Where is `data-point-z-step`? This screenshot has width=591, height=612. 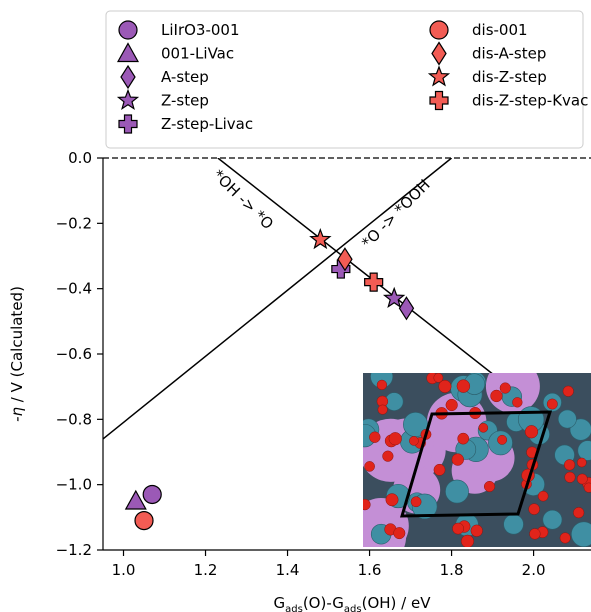
data-point-z-step is located at coordinates (394, 297).